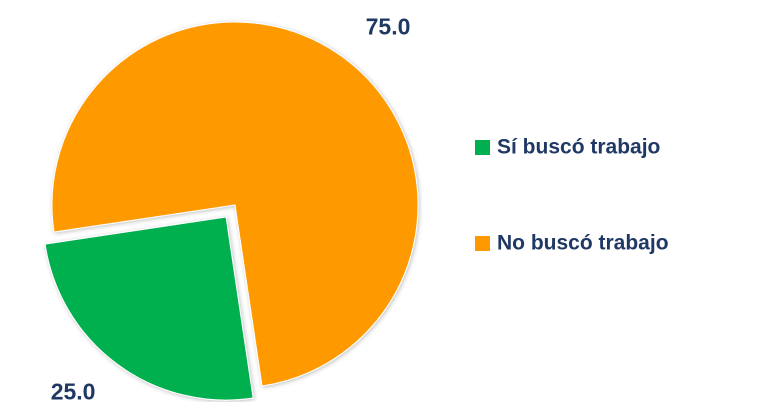 The width and height of the screenshot is (761, 402). What do you see at coordinates (149, 308) in the screenshot?
I see `pie-slice` at bounding box center [149, 308].